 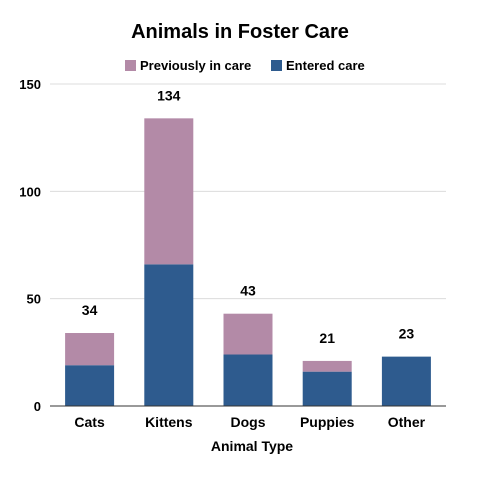 What do you see at coordinates (240, 32) in the screenshot?
I see `chart-title: Animals in Foster Care` at bounding box center [240, 32].